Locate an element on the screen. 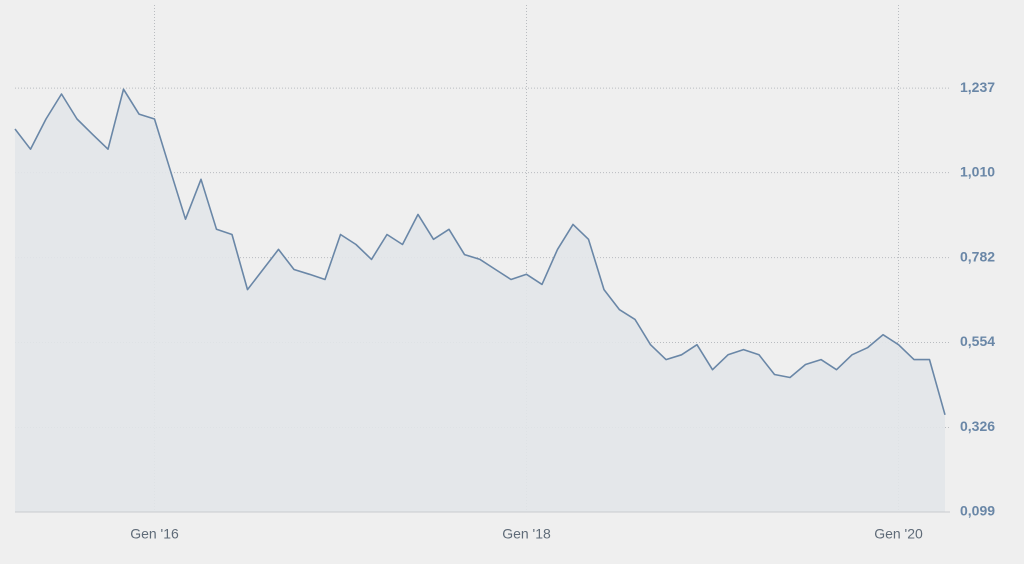 This screenshot has height=564, width=1024. y-tick-label: 0,782 is located at coordinates (977, 256).